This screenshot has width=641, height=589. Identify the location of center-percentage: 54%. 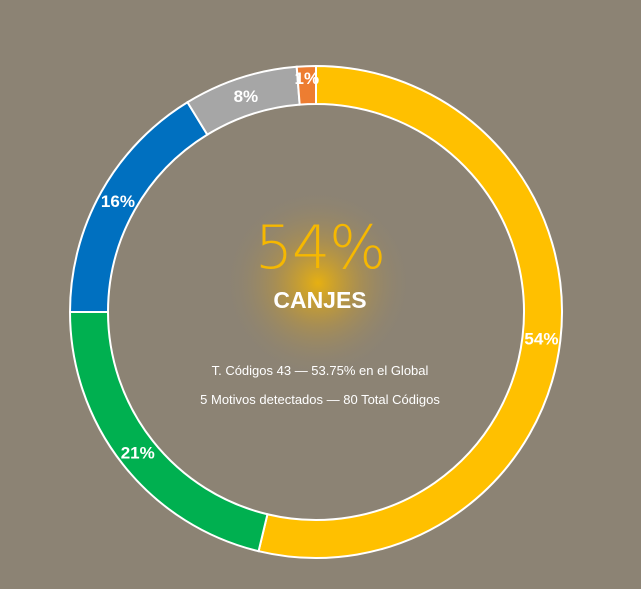
(320, 248).